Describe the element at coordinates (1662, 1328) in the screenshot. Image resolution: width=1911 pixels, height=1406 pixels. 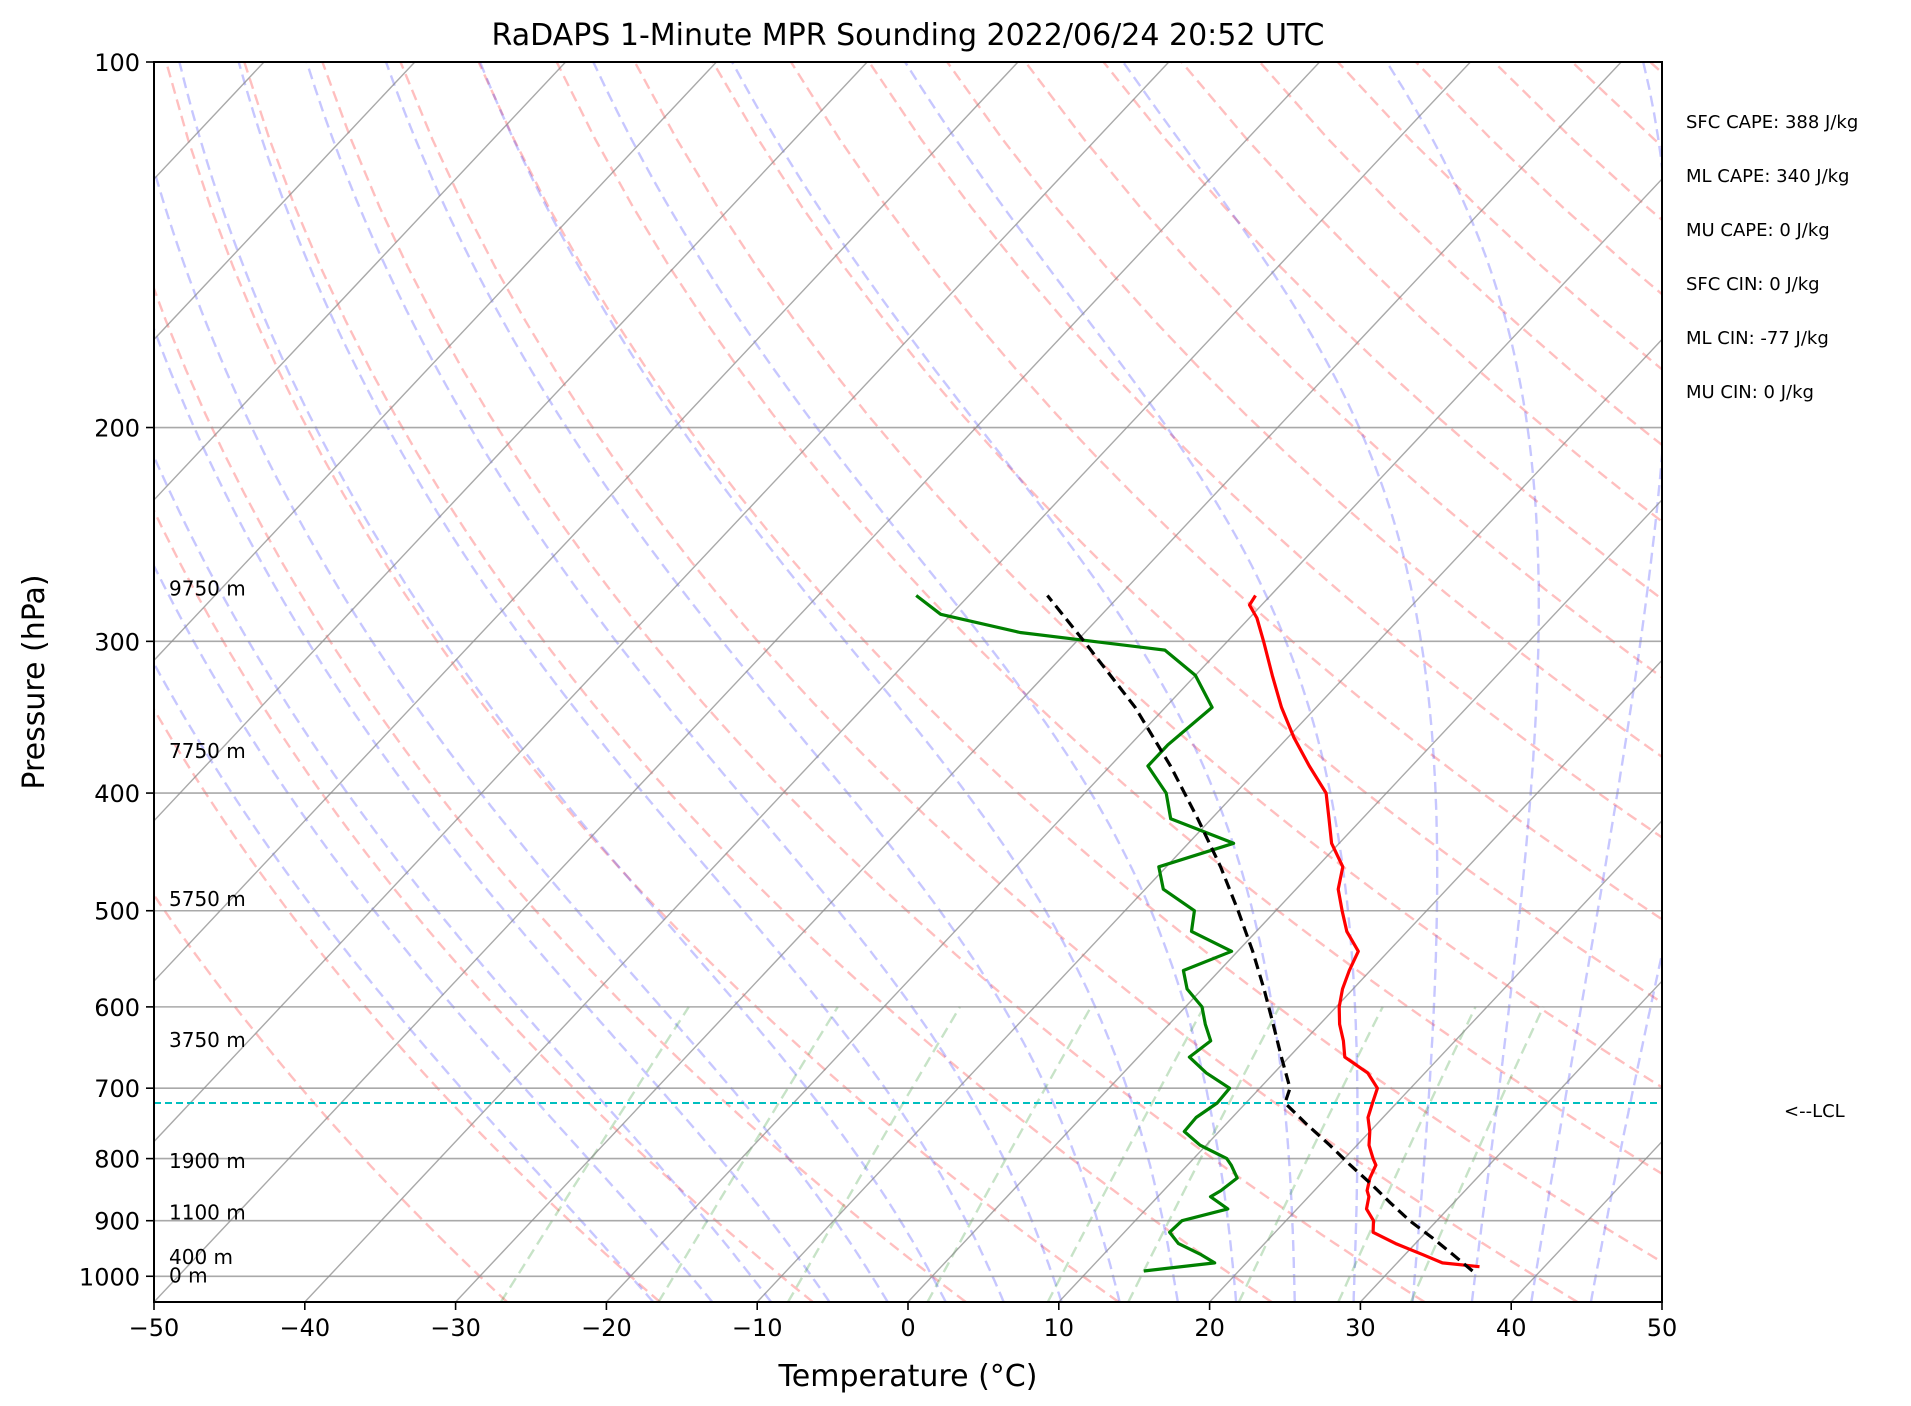
I see `x-tick-label: 50` at that location.